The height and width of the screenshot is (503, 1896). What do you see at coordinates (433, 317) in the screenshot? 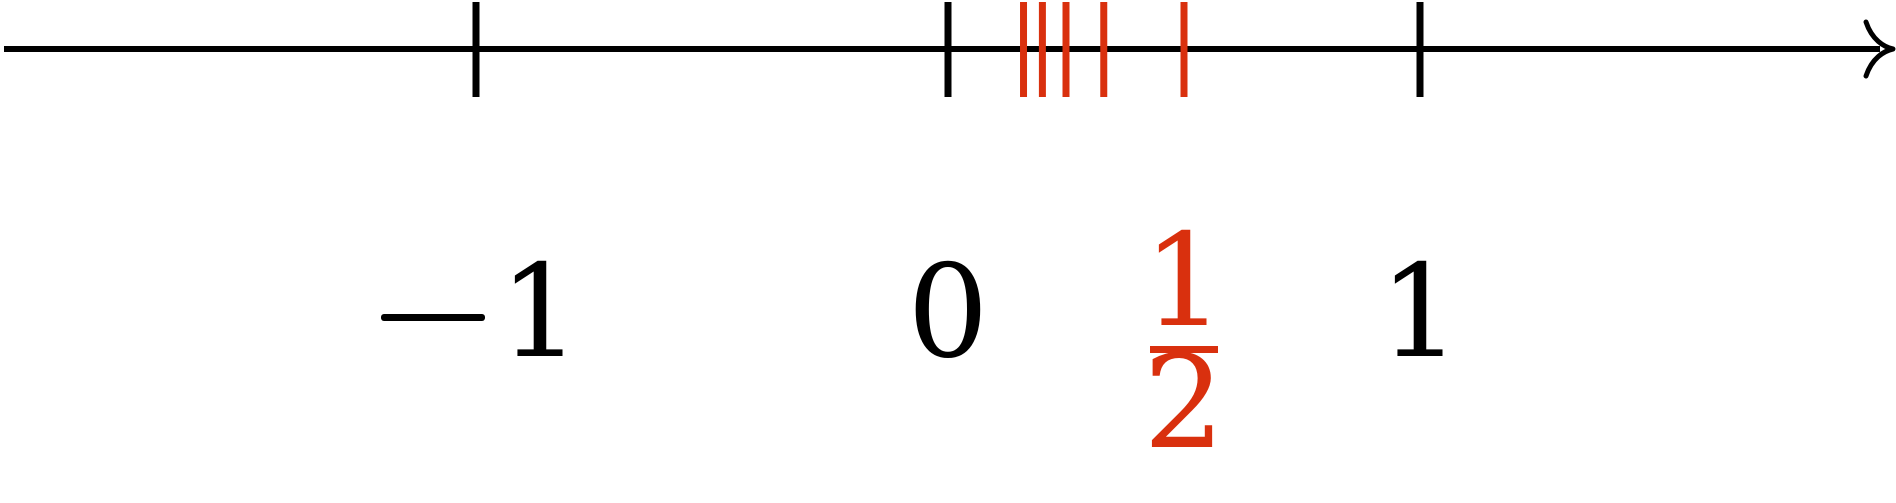
I see `minus-sign` at bounding box center [433, 317].